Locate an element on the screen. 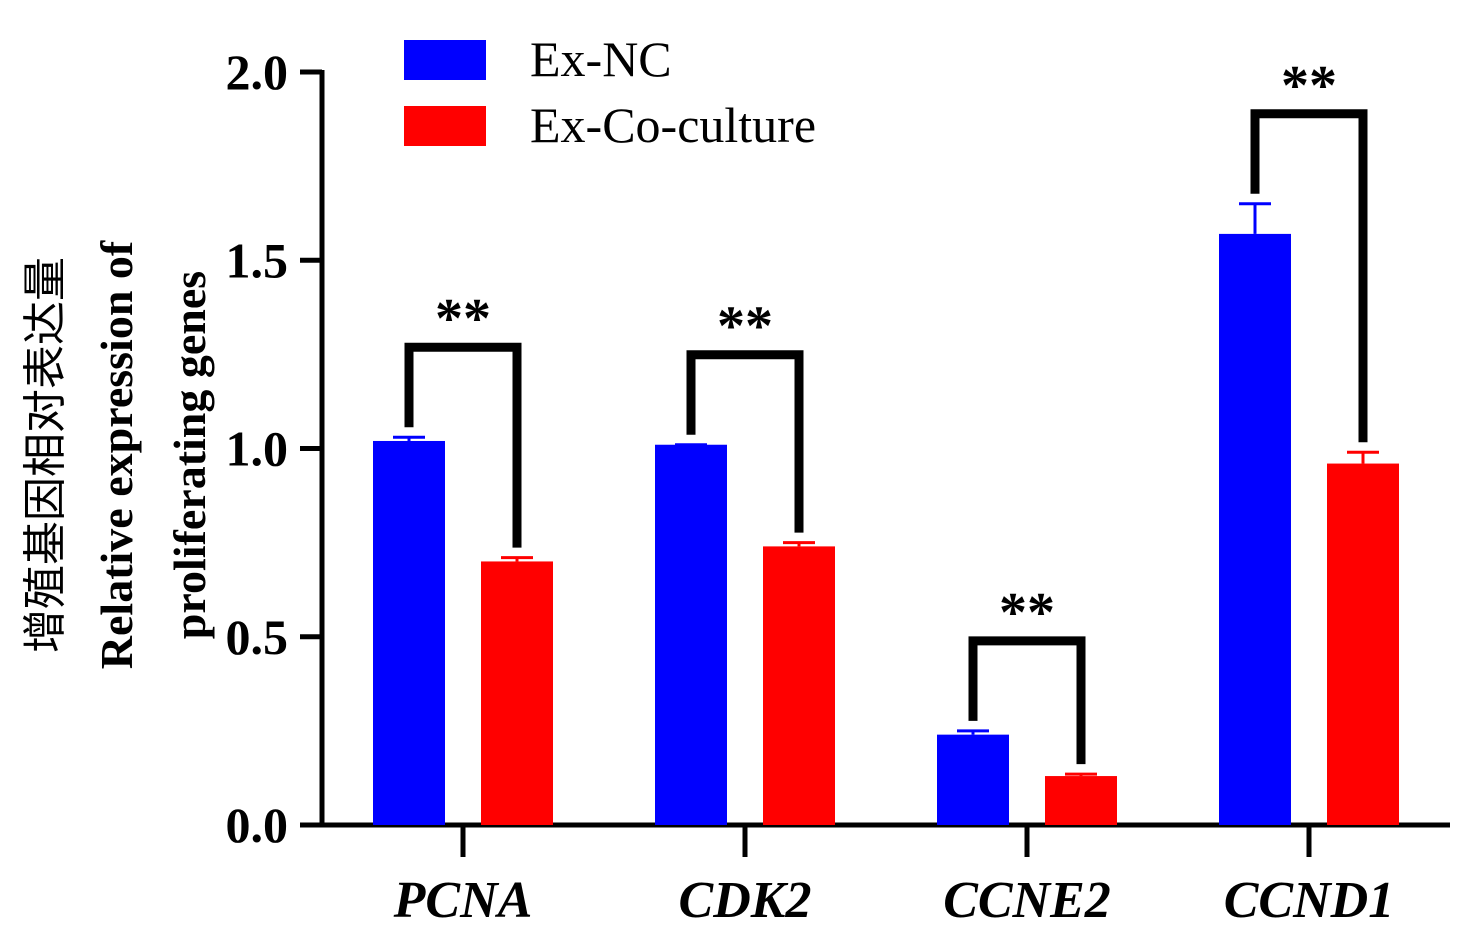 This screenshot has height=925, width=1475. bar-ex-co-culture-ccnd1 is located at coordinates (1363, 644).